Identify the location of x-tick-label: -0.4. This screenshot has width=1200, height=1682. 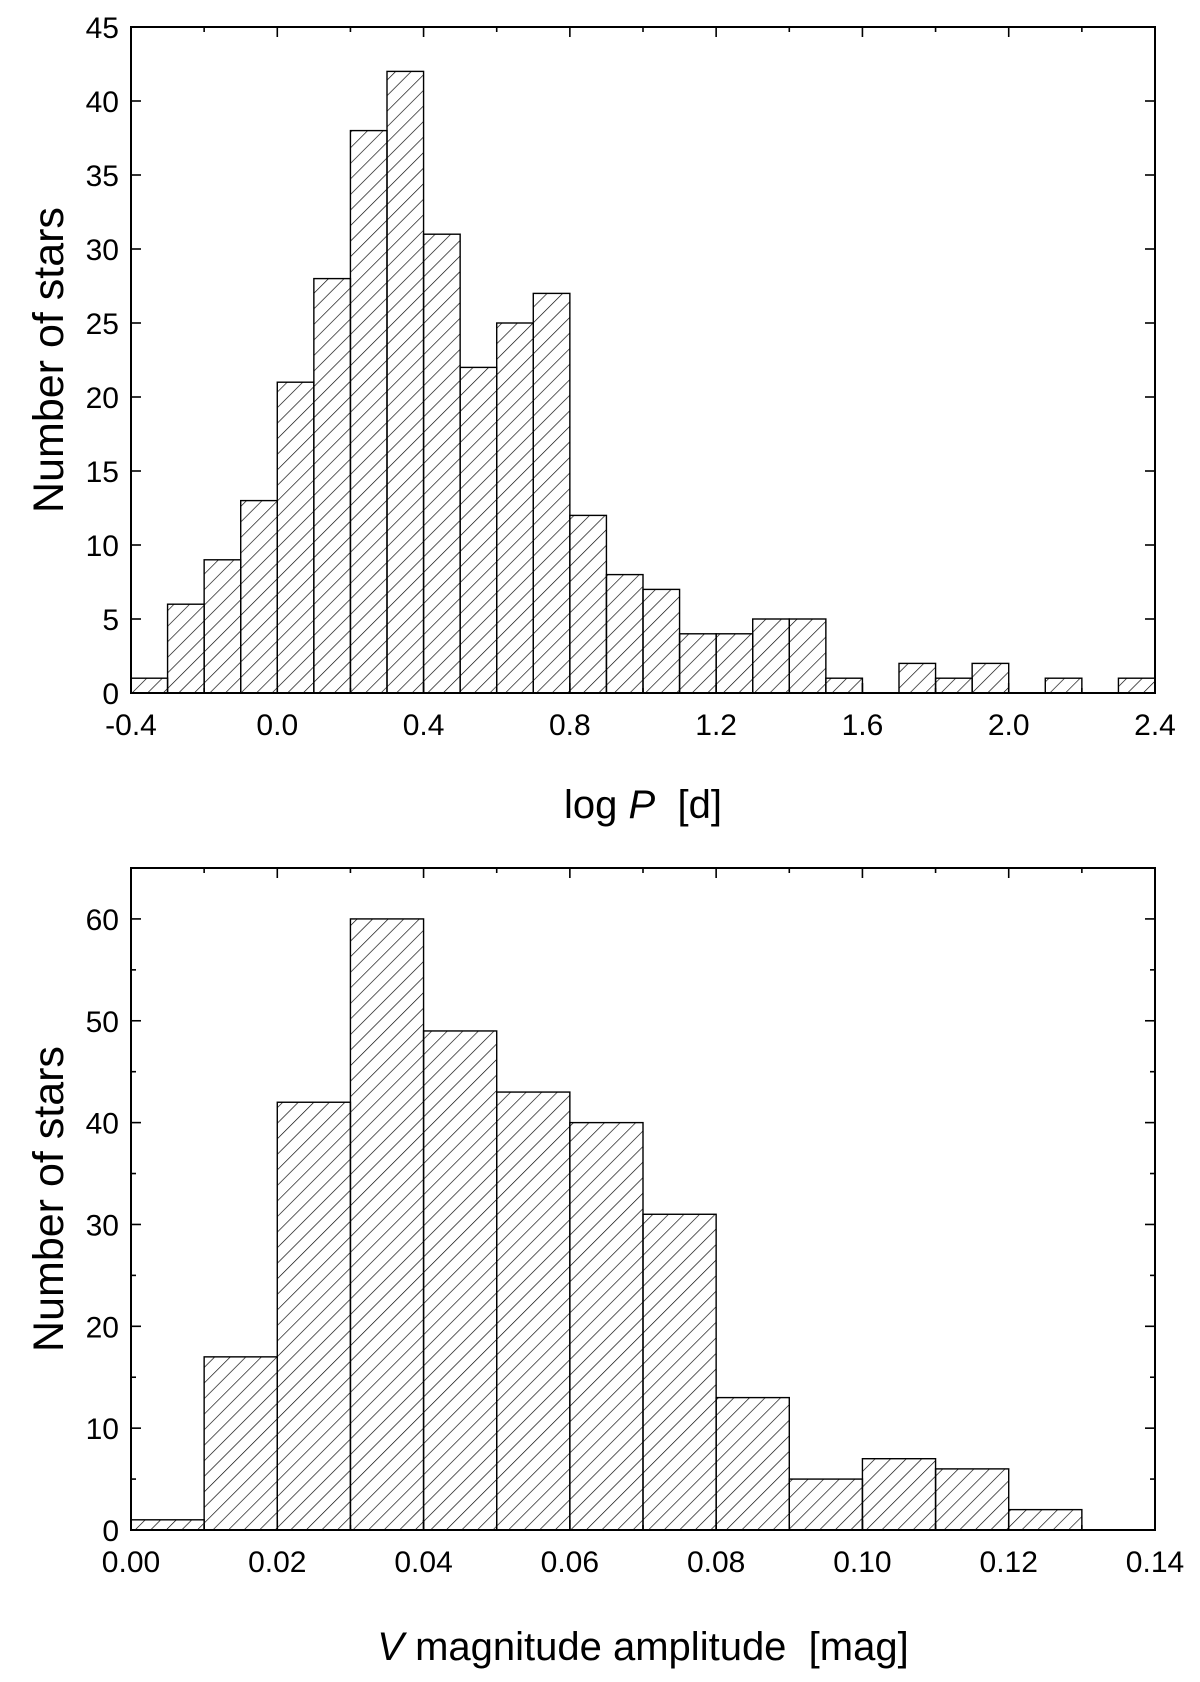
(131, 725).